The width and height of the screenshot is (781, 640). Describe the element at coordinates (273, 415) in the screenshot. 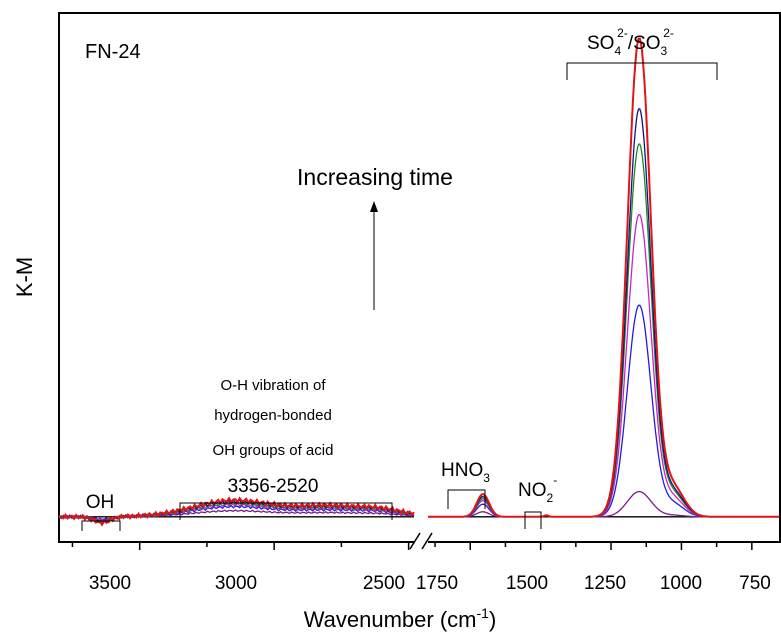

I see `oh-vib-line-2: hydrogen-bonded` at that location.